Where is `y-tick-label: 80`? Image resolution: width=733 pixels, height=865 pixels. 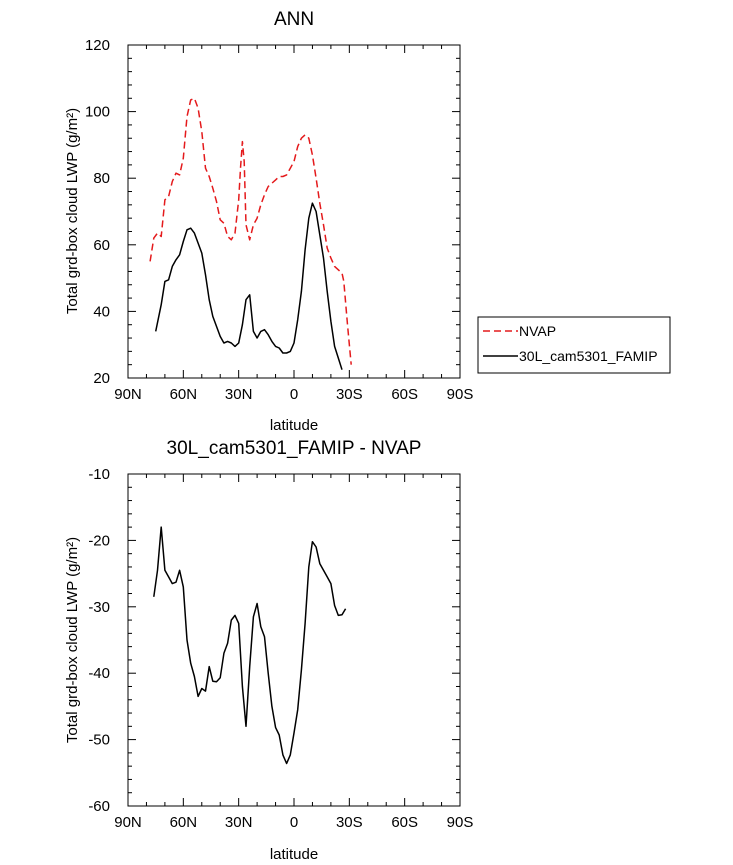 y-tick-label: 80 is located at coordinates (101, 178).